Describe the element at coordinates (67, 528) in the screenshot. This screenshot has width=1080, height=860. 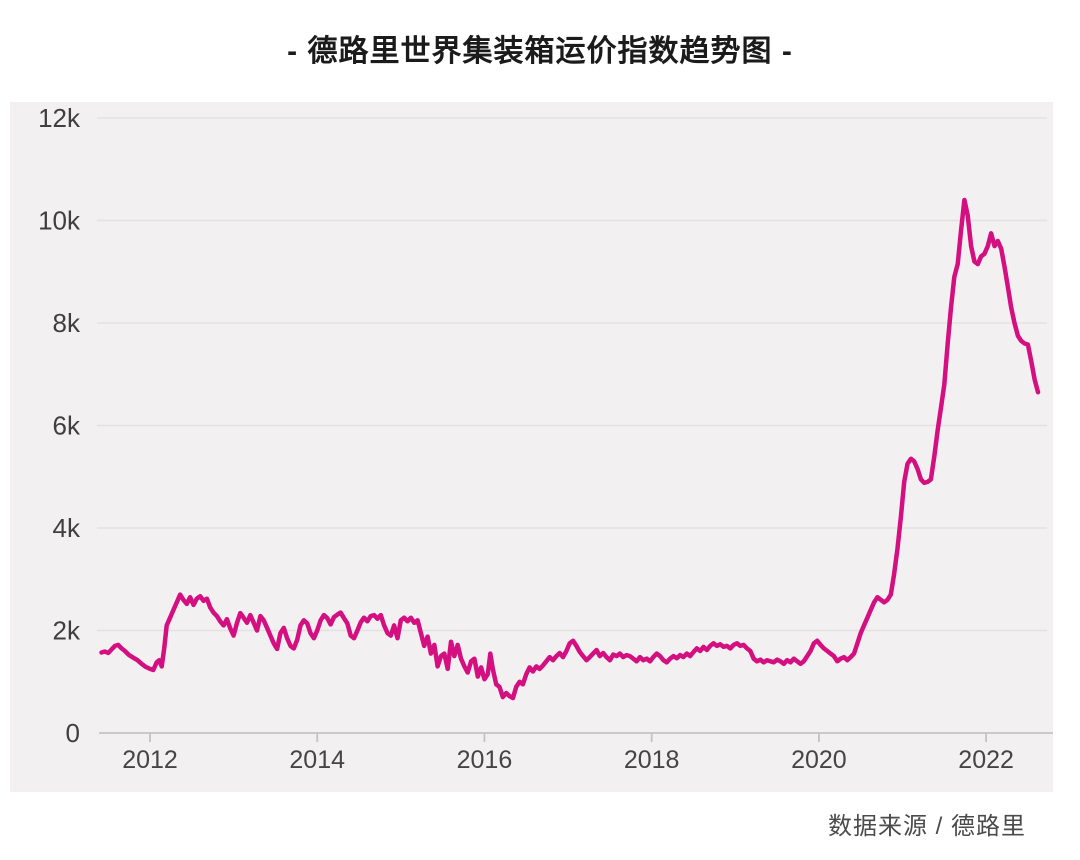
I see `y-tick-label: 4k` at that location.